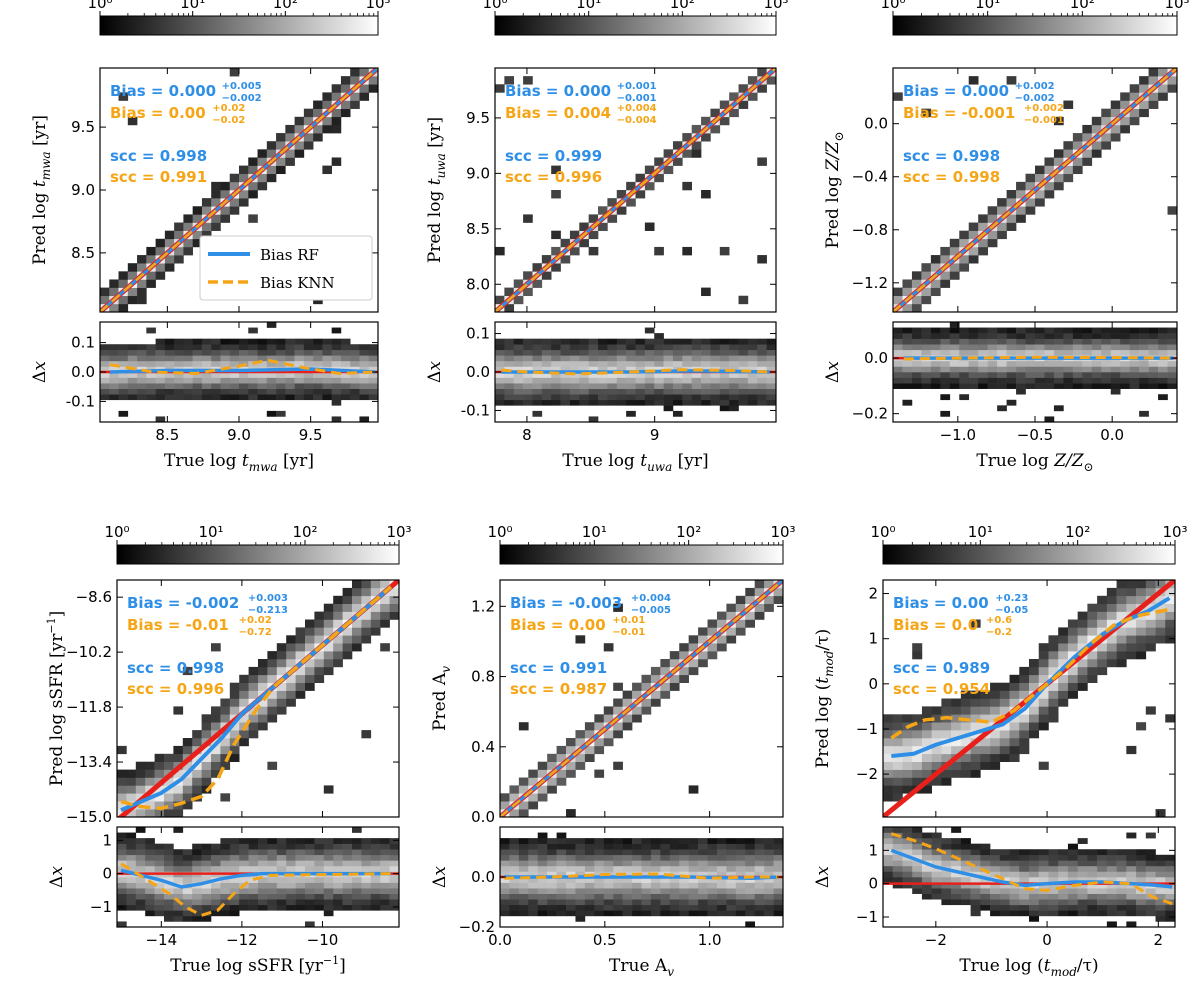  What do you see at coordinates (1035, 98) in the screenshot?
I see `bias-rf-text-minus: −0.002` at bounding box center [1035, 98].